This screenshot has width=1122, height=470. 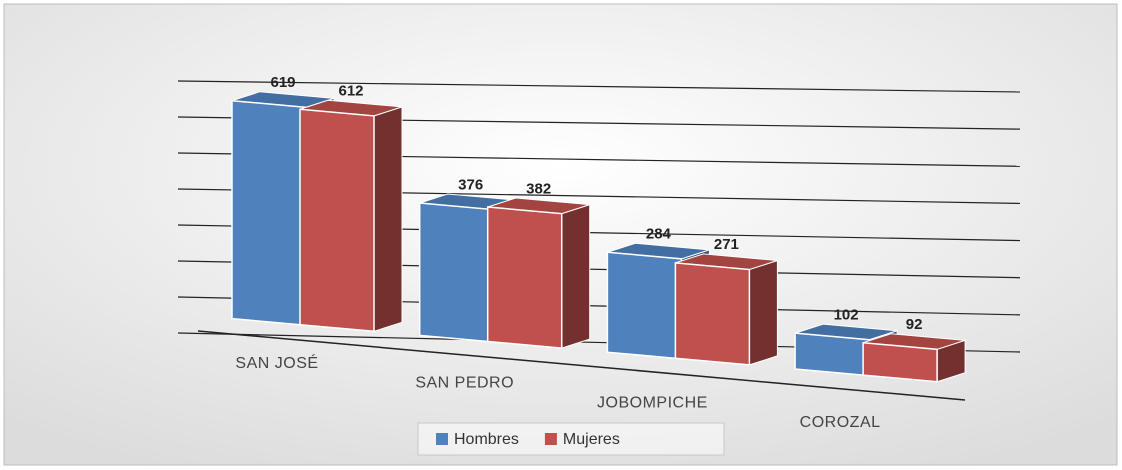 What do you see at coordinates (652, 402) in the screenshot?
I see `x-tick-label: JOBOMPICHE` at bounding box center [652, 402].